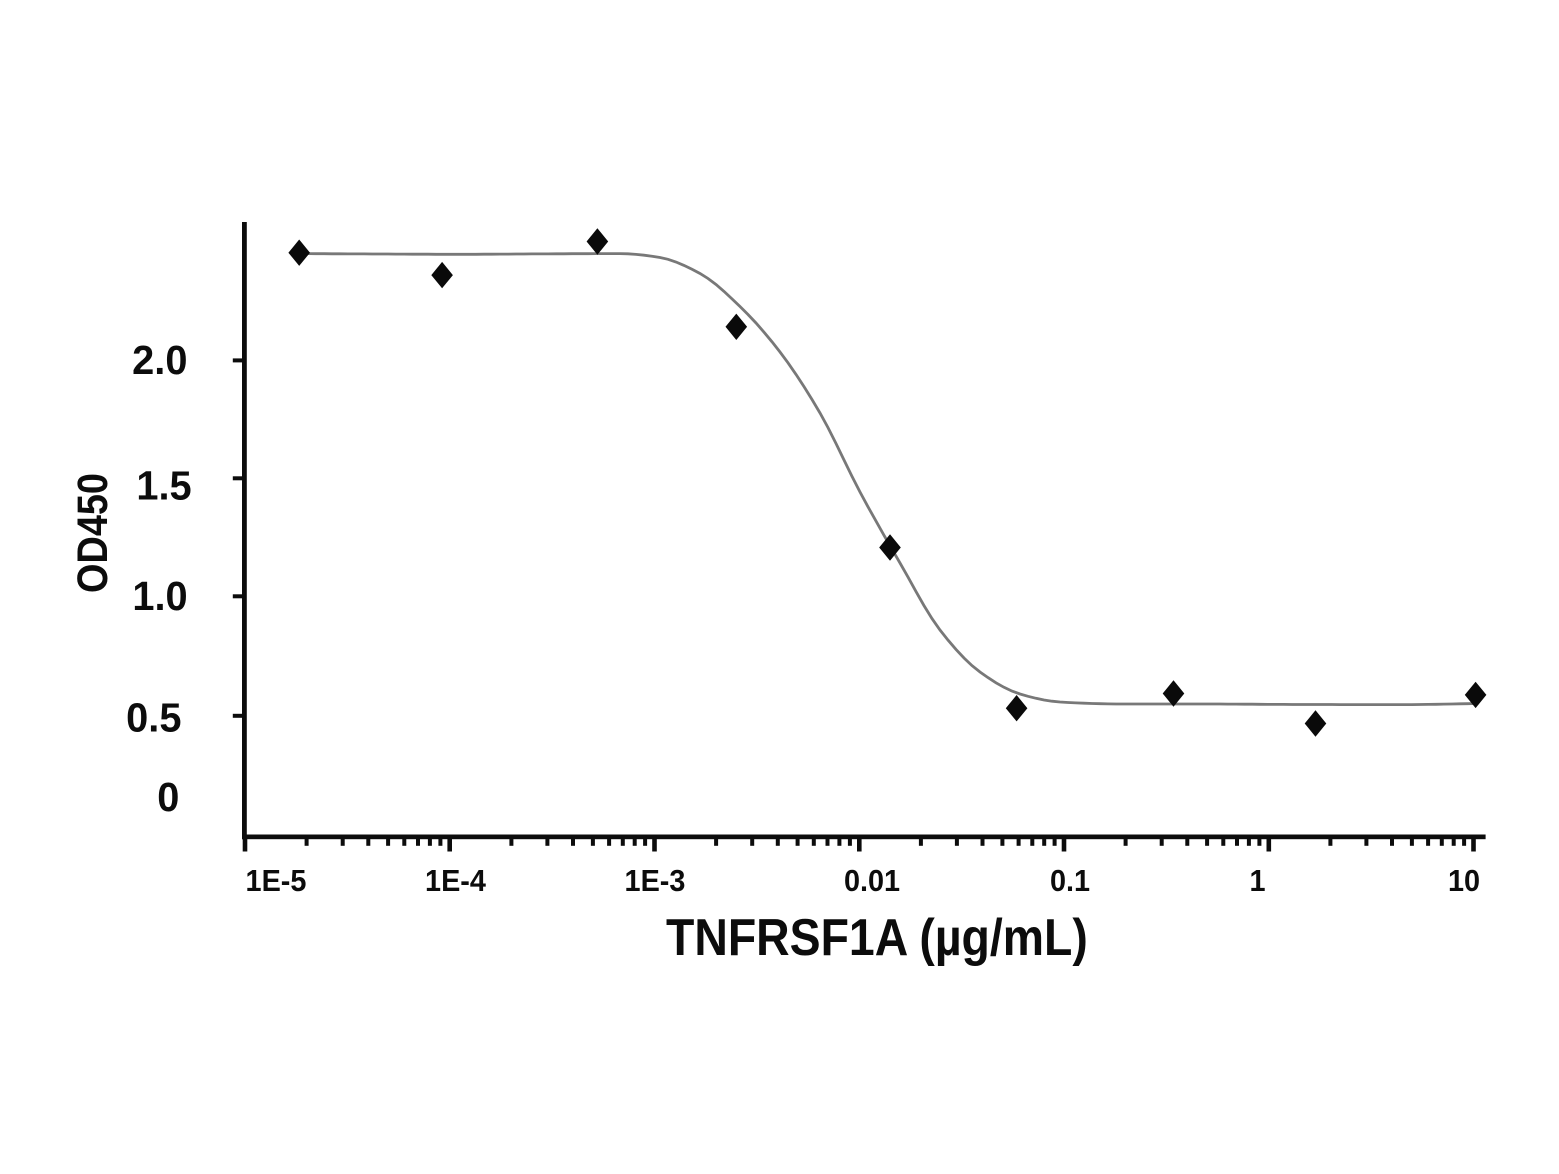 The height and width of the screenshot is (1174, 1559). What do you see at coordinates (153, 717) in the screenshot?
I see `svg-text: 0.5` at bounding box center [153, 717].